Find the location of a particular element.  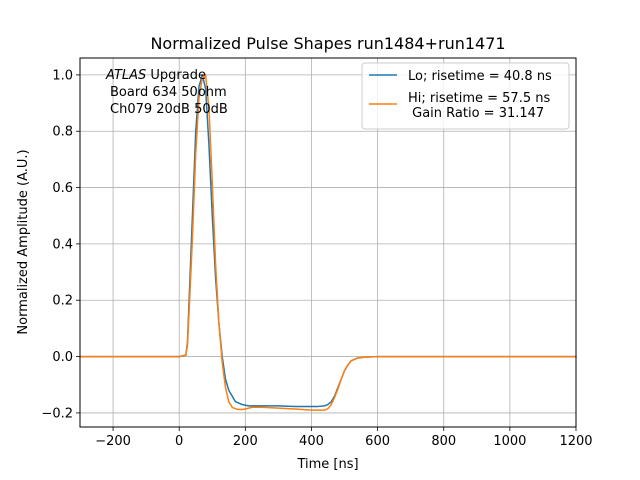

annotation-upgrade: Upgrade is located at coordinates (176, 75).